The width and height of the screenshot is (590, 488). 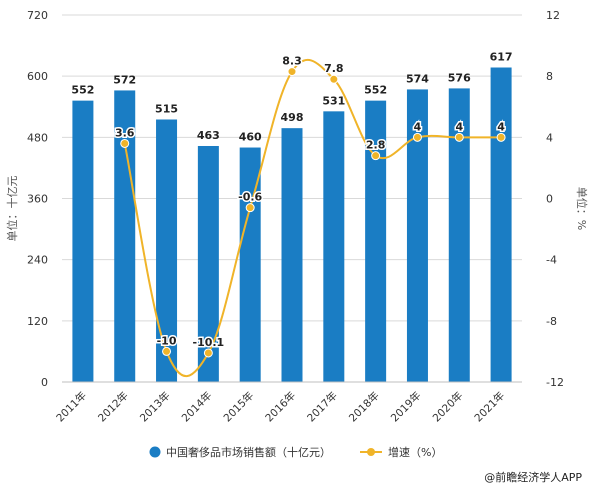 I want to click on x-tick-label: 2013年, so click(x=155, y=407).